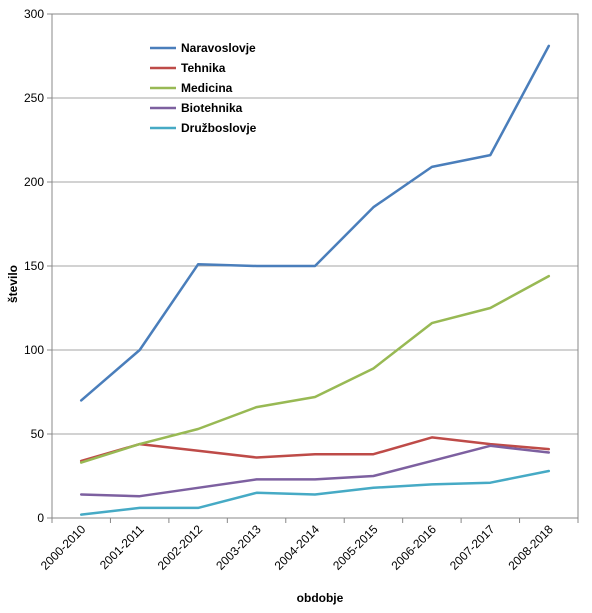  I want to click on y-axis-title: število, so click(13, 284).